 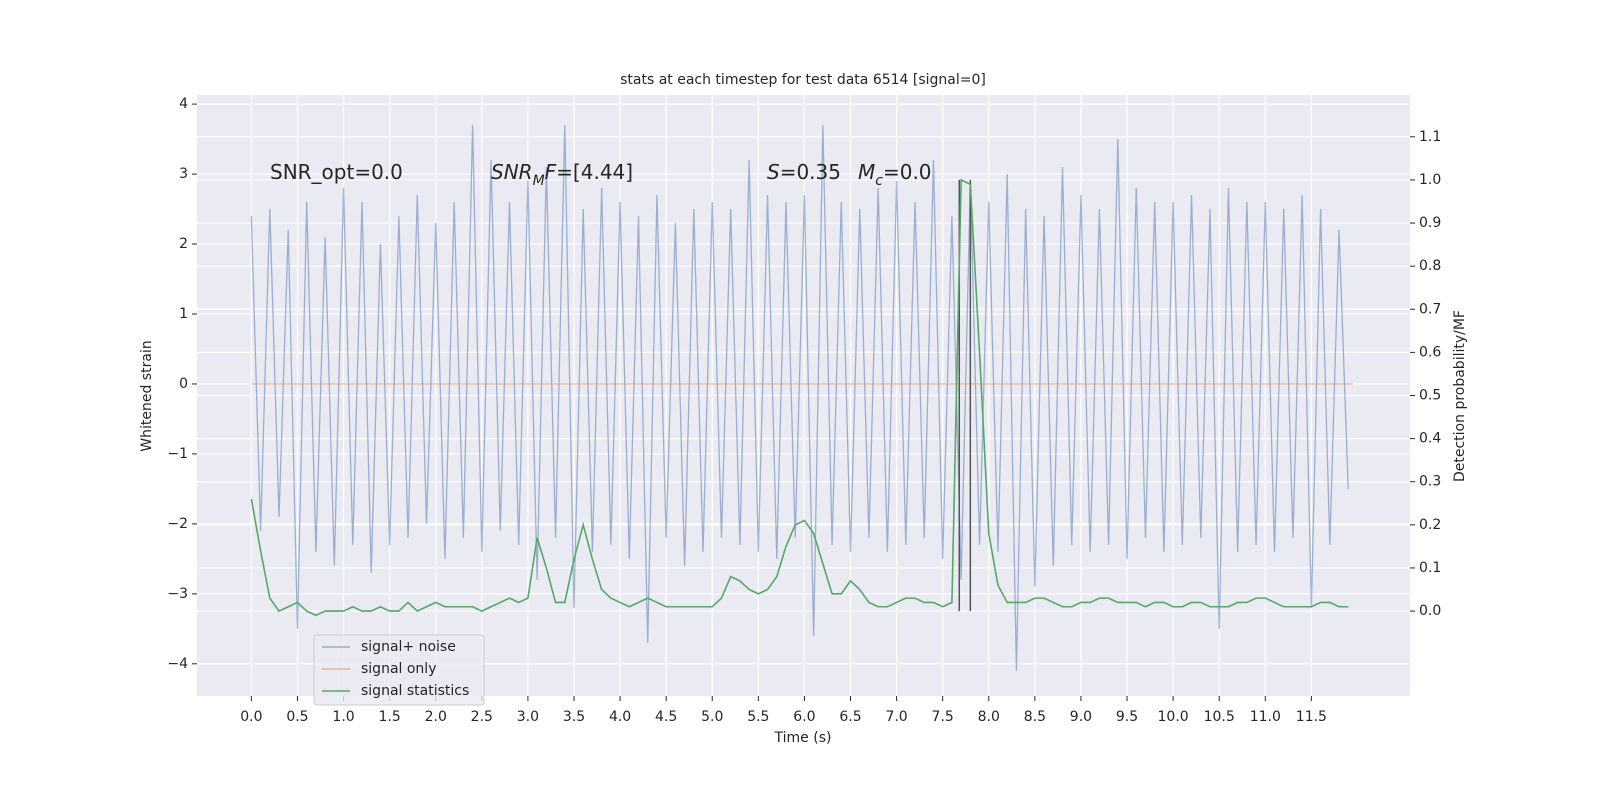 What do you see at coordinates (177, 664) in the screenshot?
I see `y-tick-label: −4` at bounding box center [177, 664].